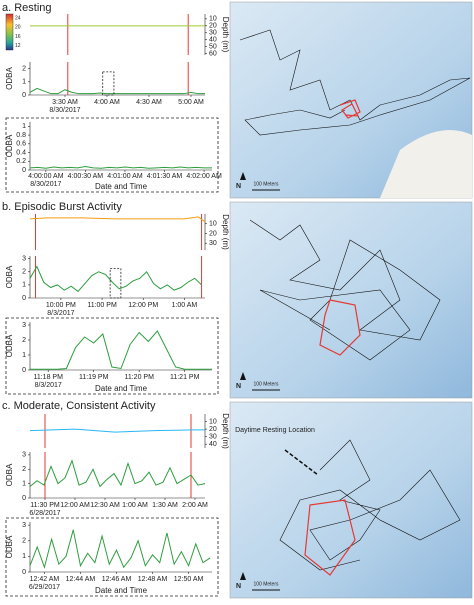 The height and width of the screenshot is (605, 474). Describe the element at coordinates (46, 176) in the screenshot. I see `x-tick-label: 4:00:00 AM` at that location.